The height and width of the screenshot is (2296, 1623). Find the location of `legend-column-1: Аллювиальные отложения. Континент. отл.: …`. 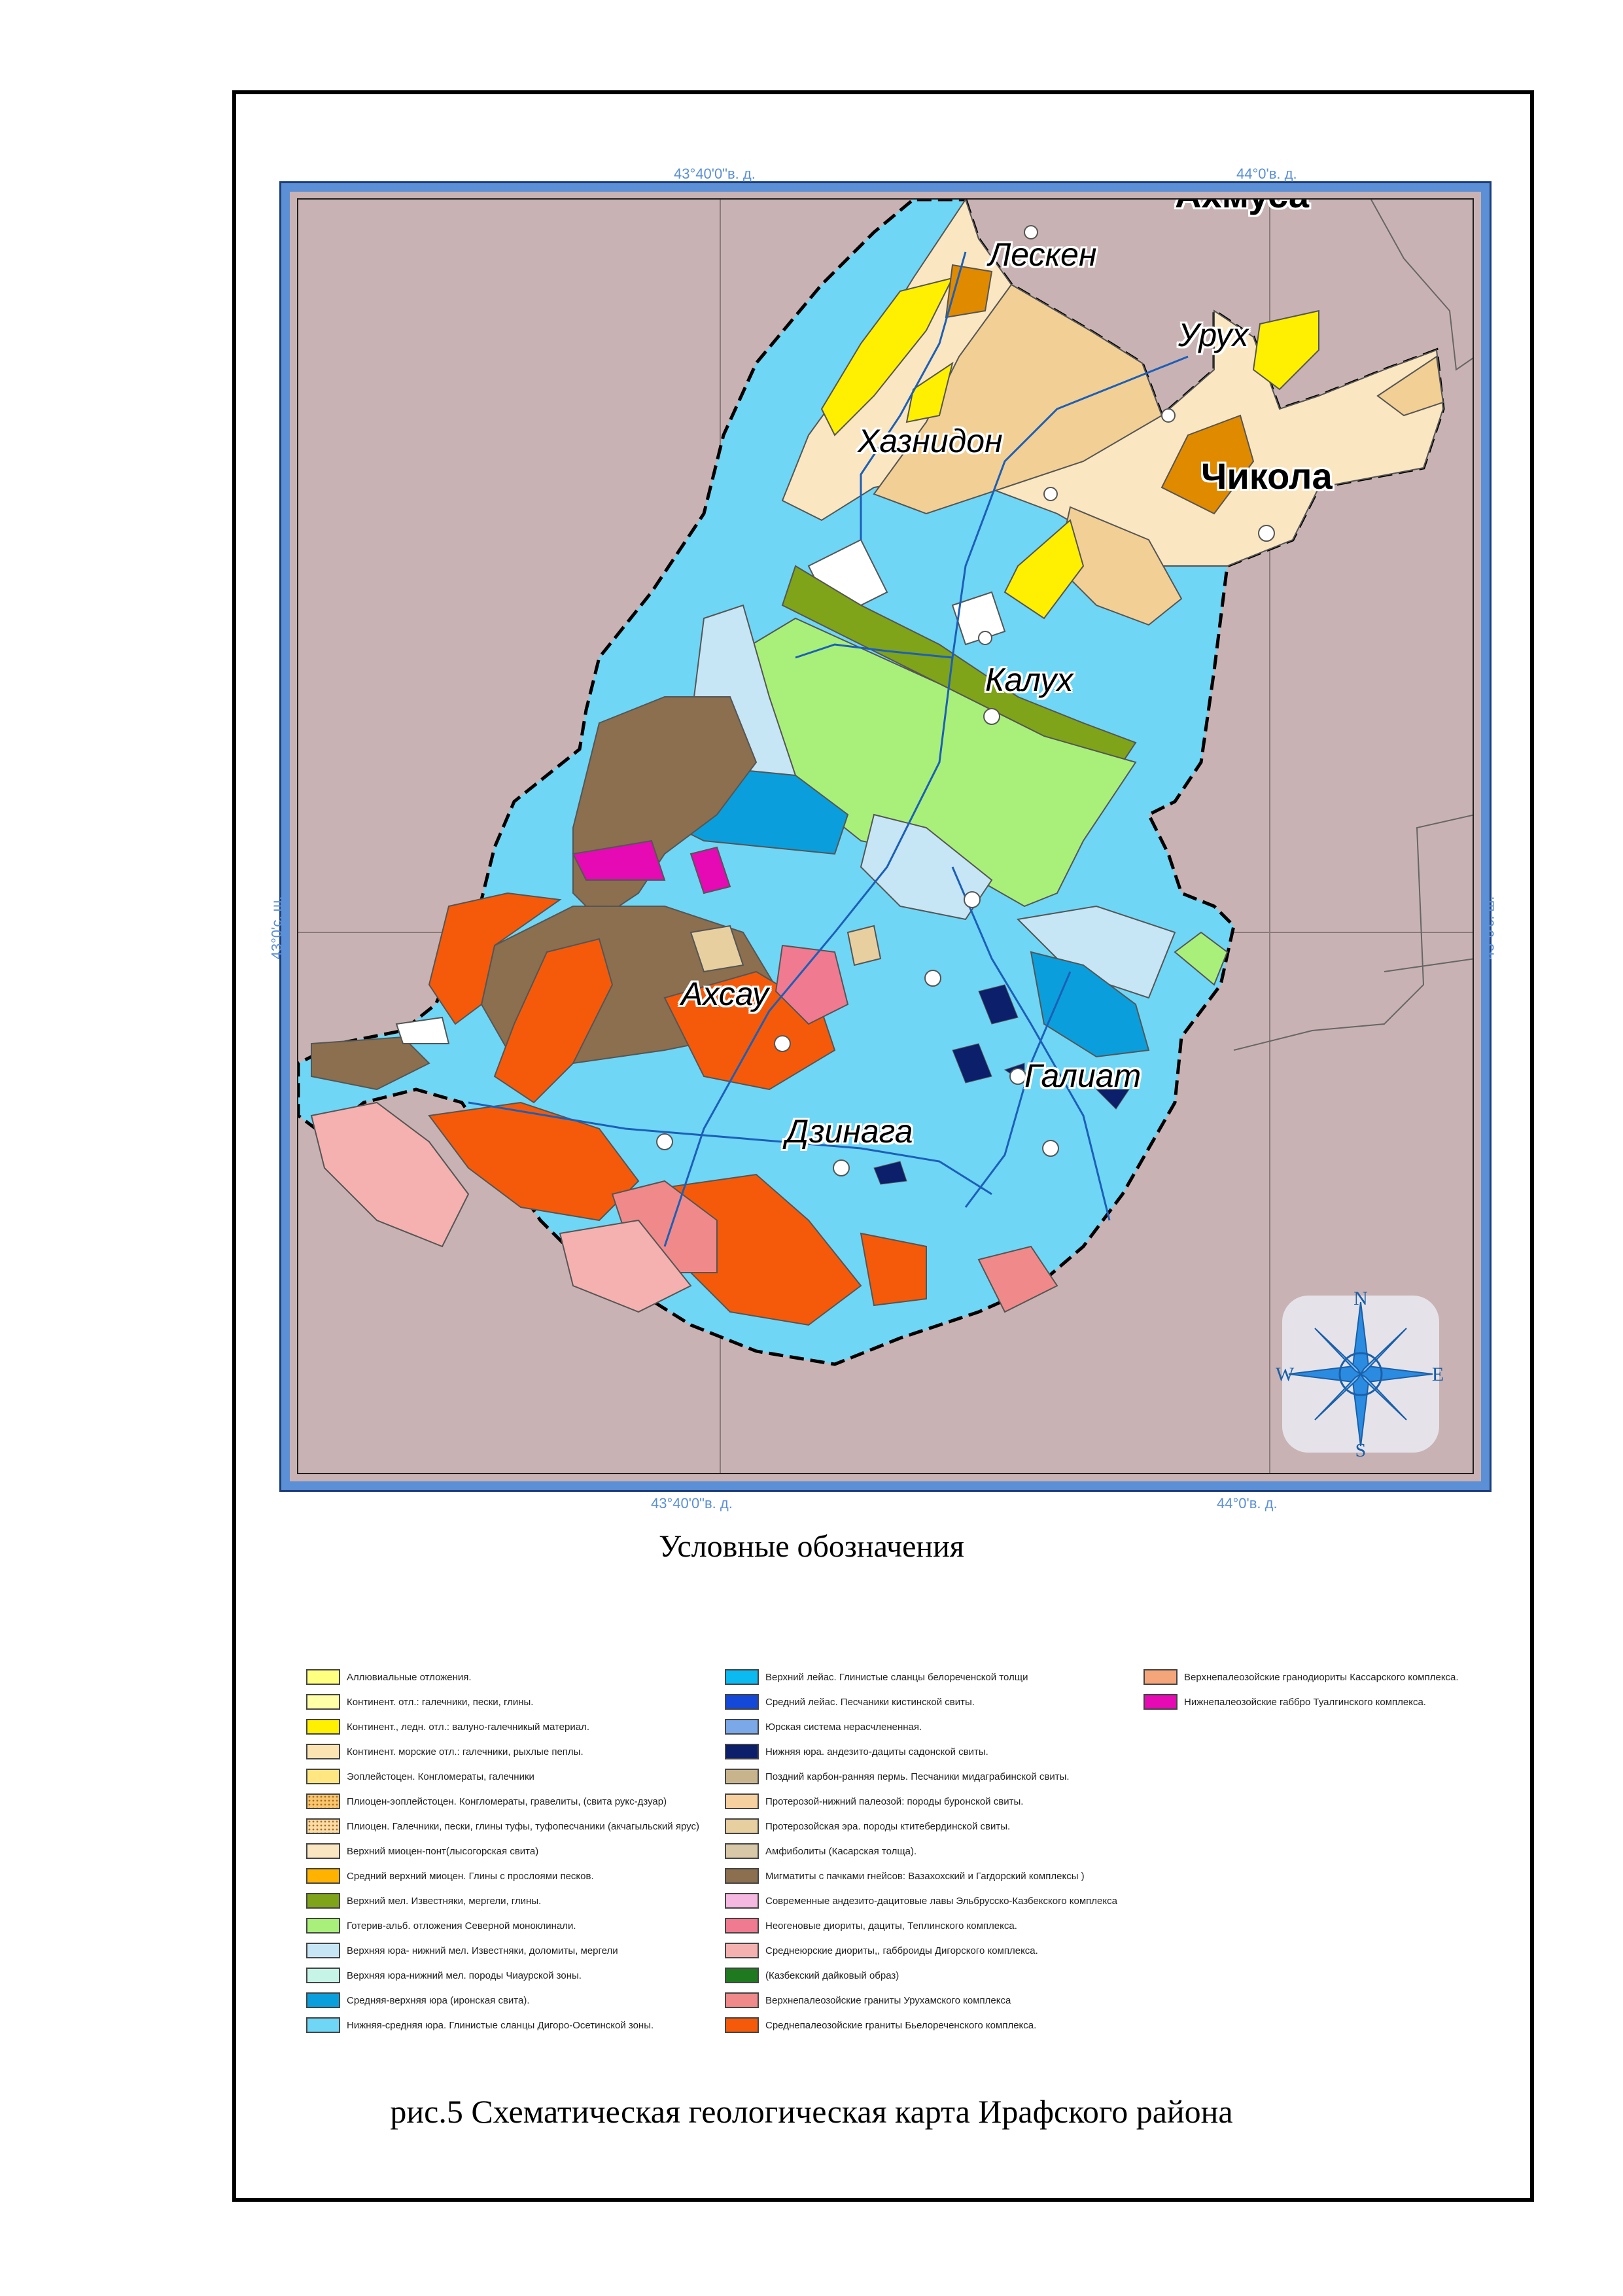

legend-column-1: Аллювиальные отложения. Континент. отл.: … is located at coordinates (503, 1851).